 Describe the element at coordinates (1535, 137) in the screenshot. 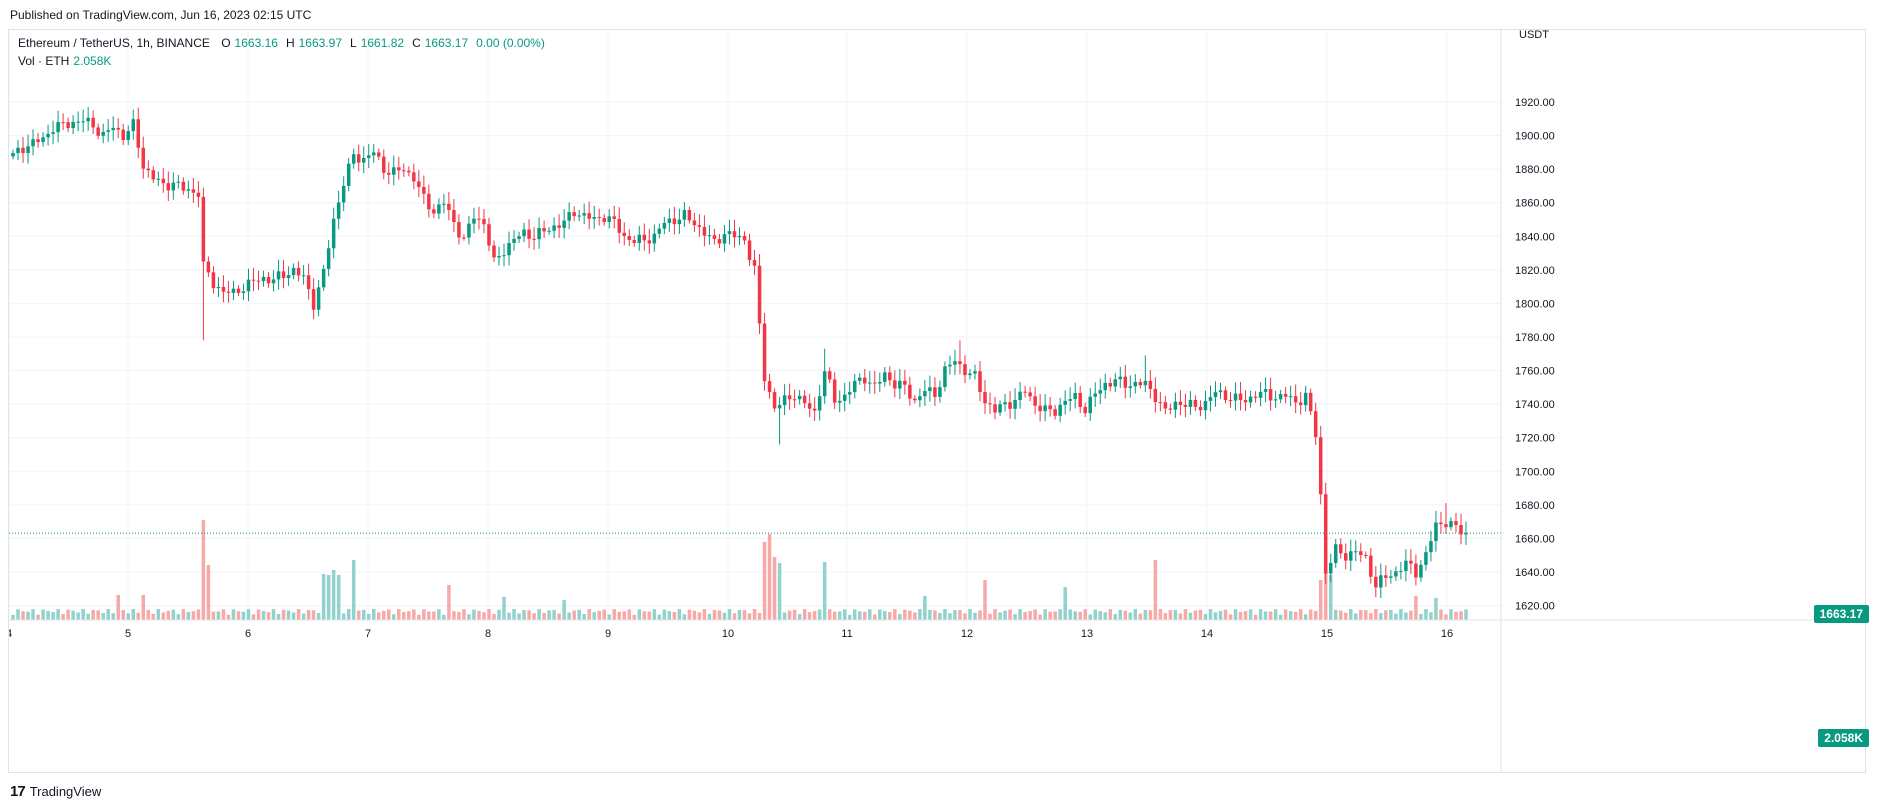

I see `y-tick-label: 1900.00` at that location.